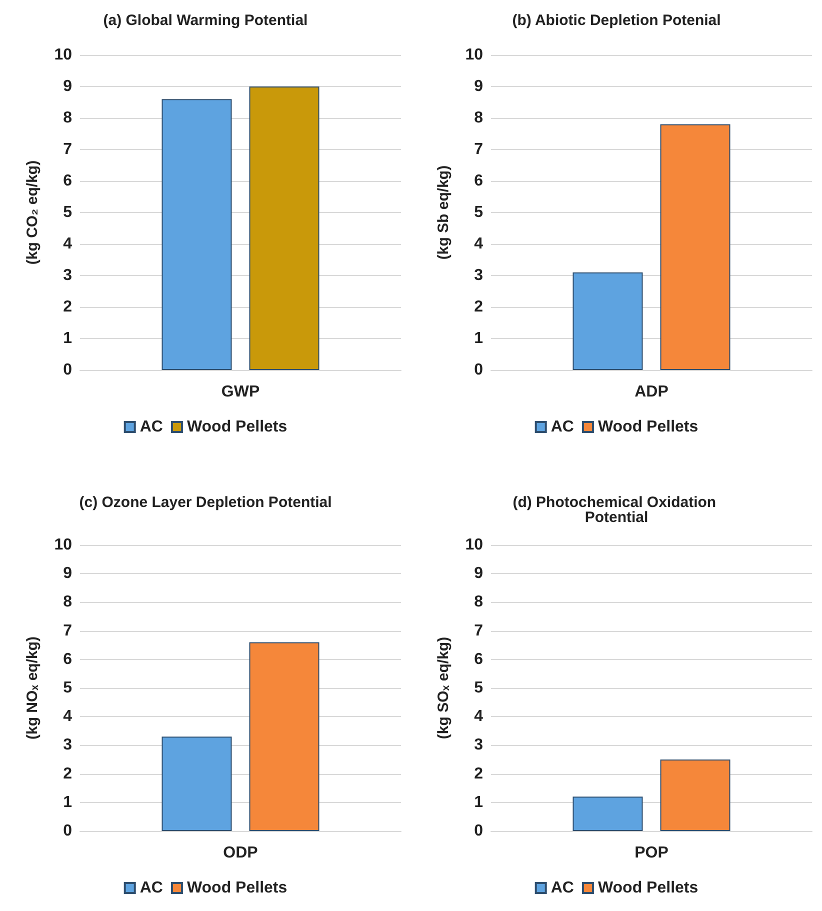  What do you see at coordinates (651, 853) in the screenshot?
I see `x-tick-label: POP` at bounding box center [651, 853].